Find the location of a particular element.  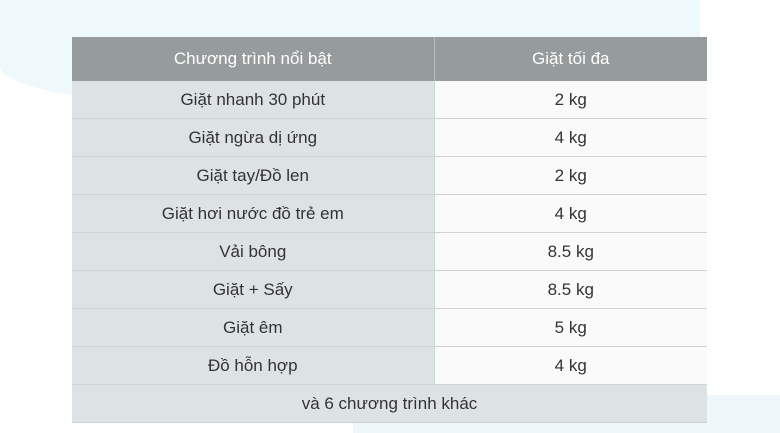

table-row: Giặt ngừa dị ứng 4 kg is located at coordinates (389, 137).